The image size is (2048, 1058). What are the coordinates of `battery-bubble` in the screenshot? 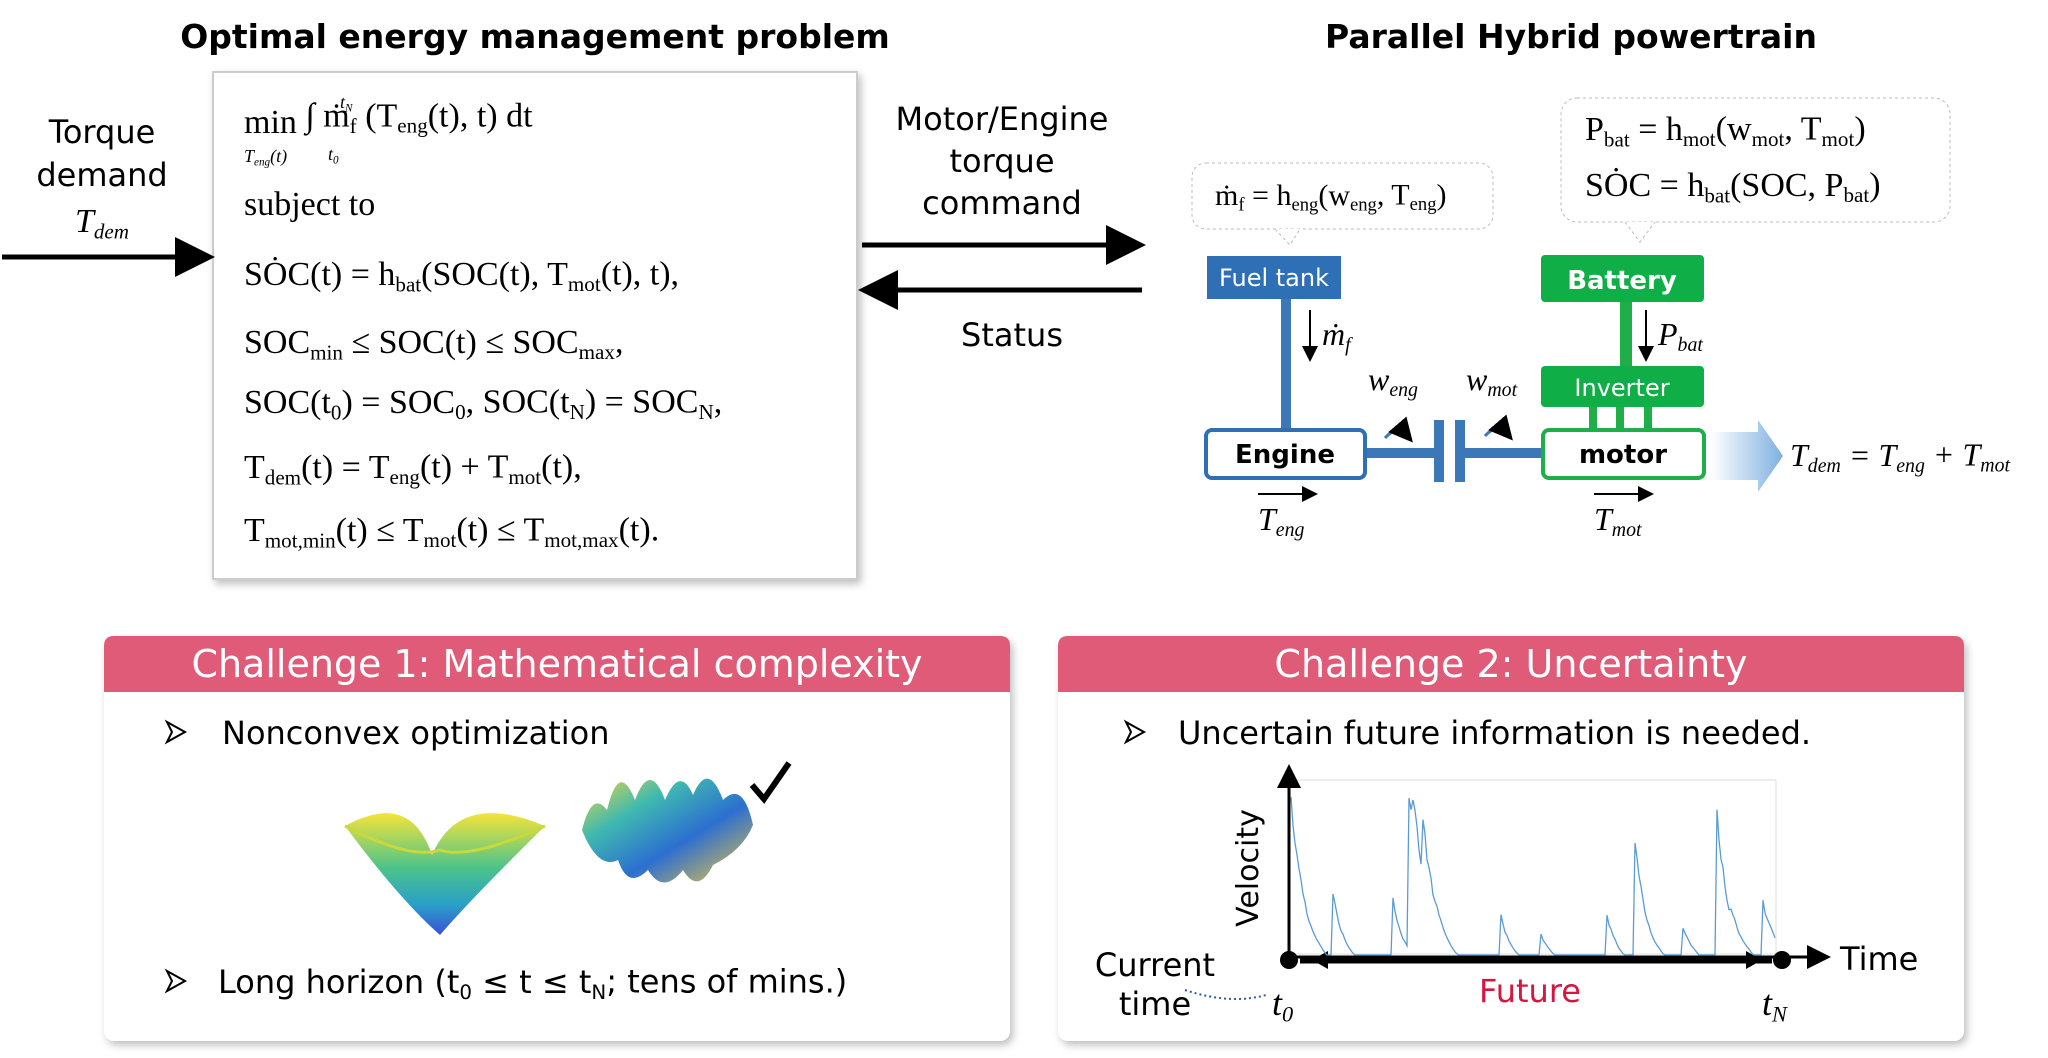 It's located at (1755, 160).